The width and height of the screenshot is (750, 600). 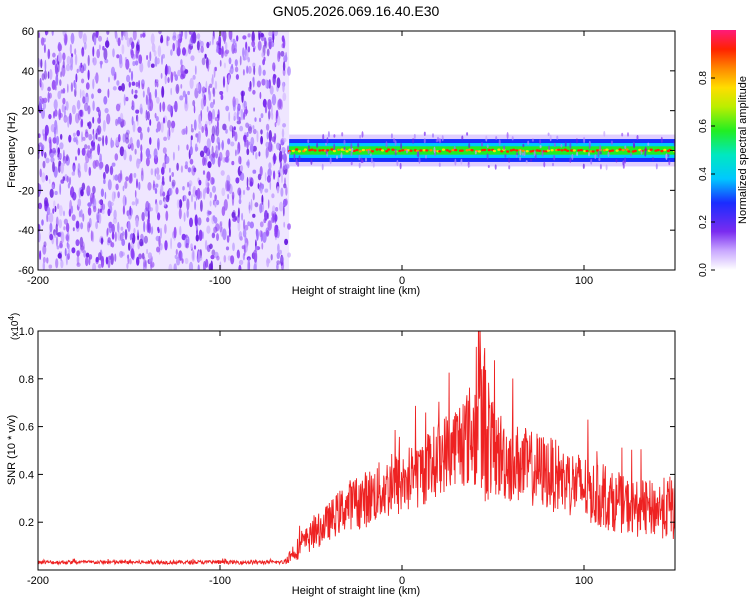 I want to click on spectrogram-y-tick-label: -20, so click(x=26, y=191).